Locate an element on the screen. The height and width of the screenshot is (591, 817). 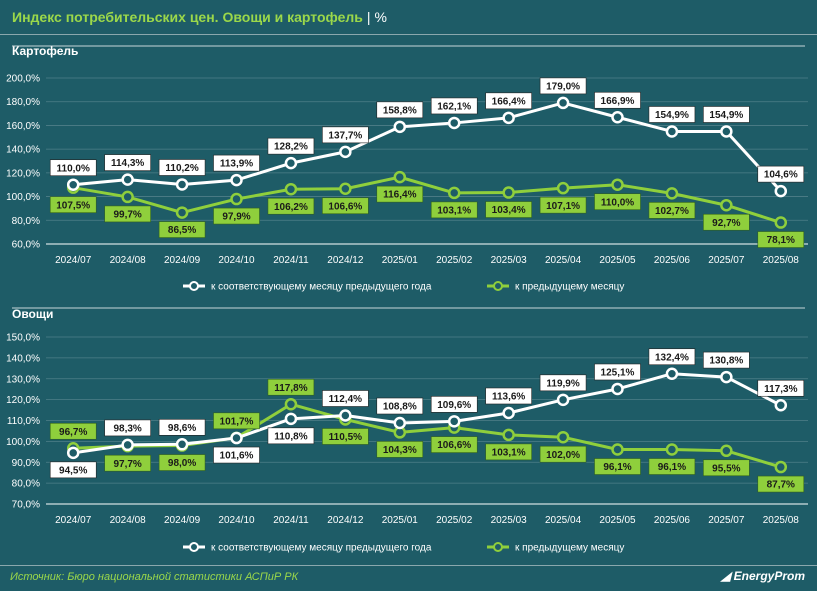
x-tick-label: 2025/05 is located at coordinates (617, 520).